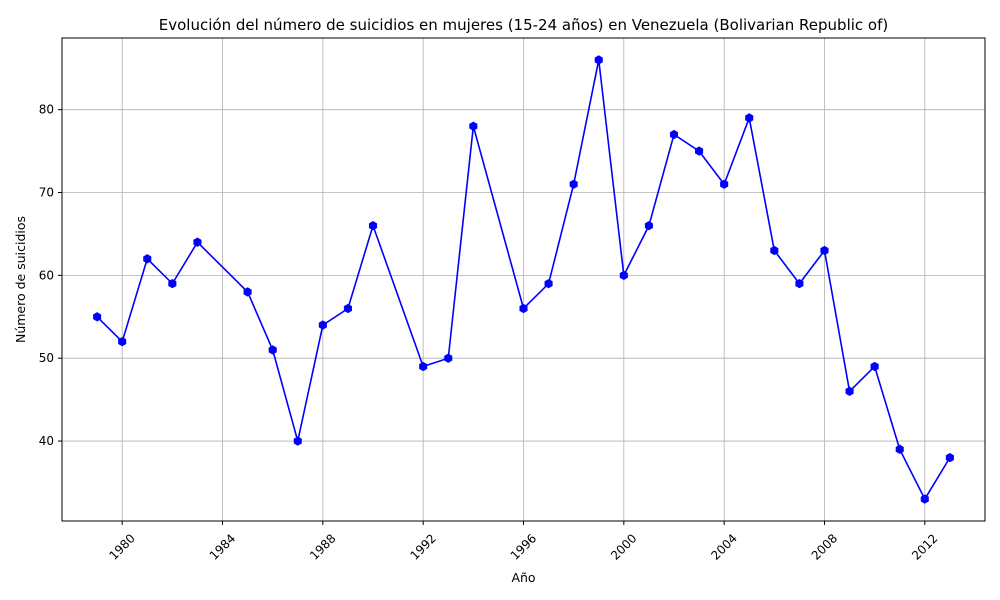 The image size is (1000, 600). What do you see at coordinates (523, 577) in the screenshot?
I see `x-axis-label: Año` at bounding box center [523, 577].